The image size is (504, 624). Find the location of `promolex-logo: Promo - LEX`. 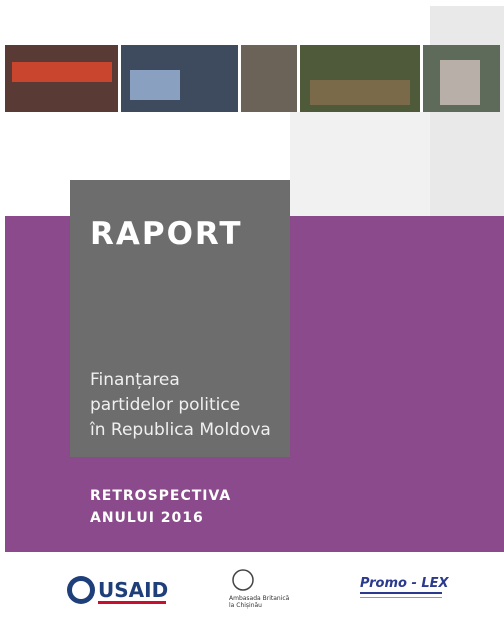

promolex-logo: Promo - LEX is located at coordinates (405, 587).